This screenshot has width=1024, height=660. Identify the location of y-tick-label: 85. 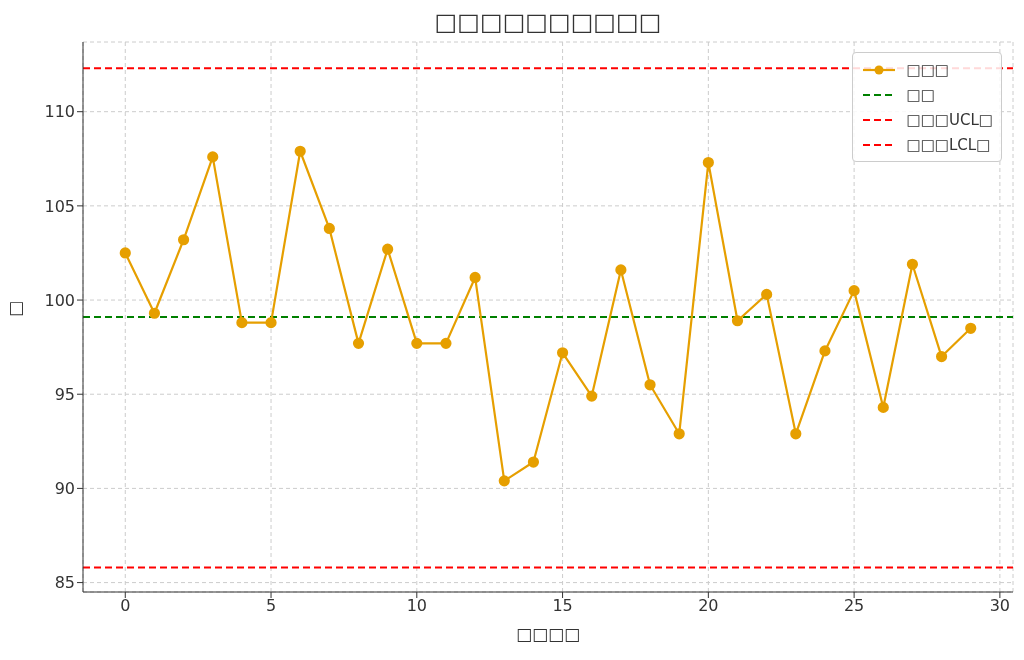
(64, 583).